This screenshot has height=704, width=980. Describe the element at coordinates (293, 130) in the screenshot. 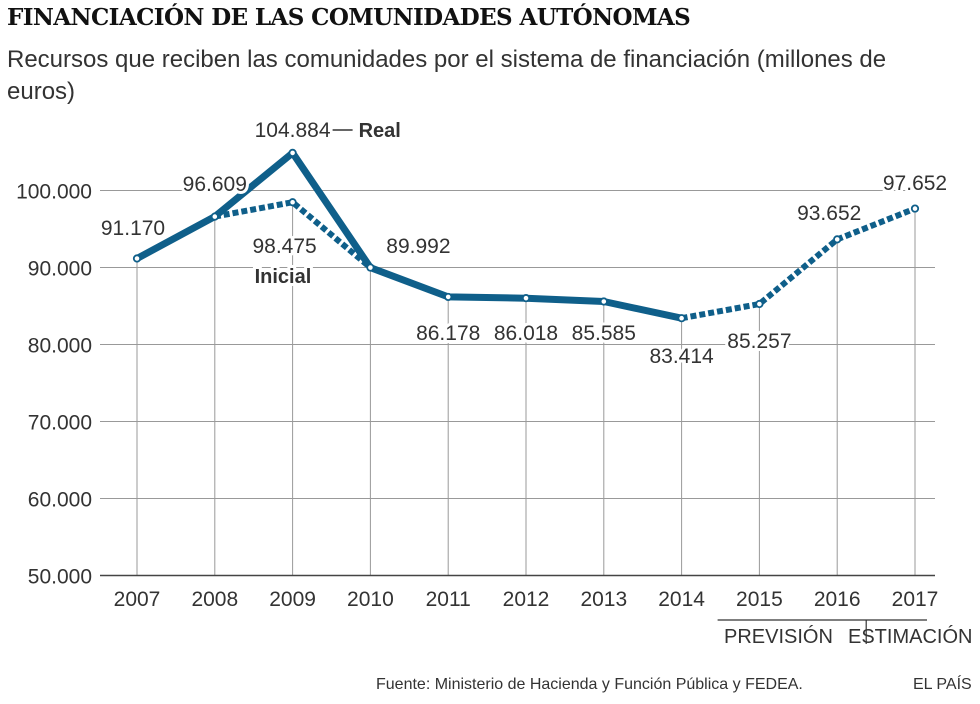

I see `data-label: 104.884` at that location.